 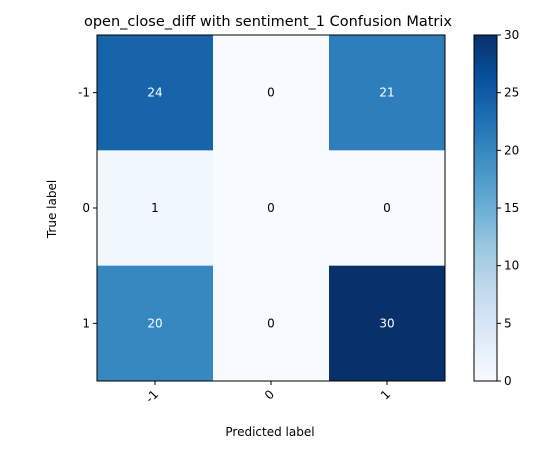 What do you see at coordinates (86, 208) in the screenshot?
I see `y-tick-label: 0` at bounding box center [86, 208].